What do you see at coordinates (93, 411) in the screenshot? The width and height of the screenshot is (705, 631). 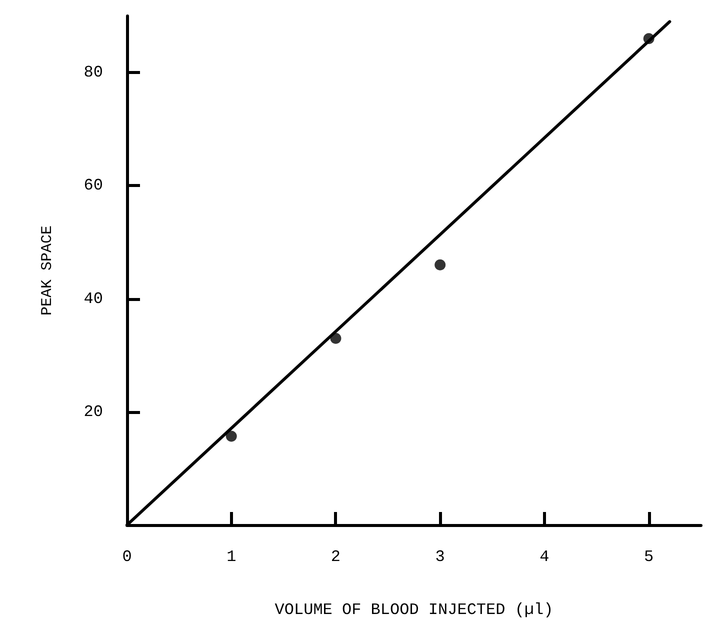 I see `y-tick-label: 20` at bounding box center [93, 411].